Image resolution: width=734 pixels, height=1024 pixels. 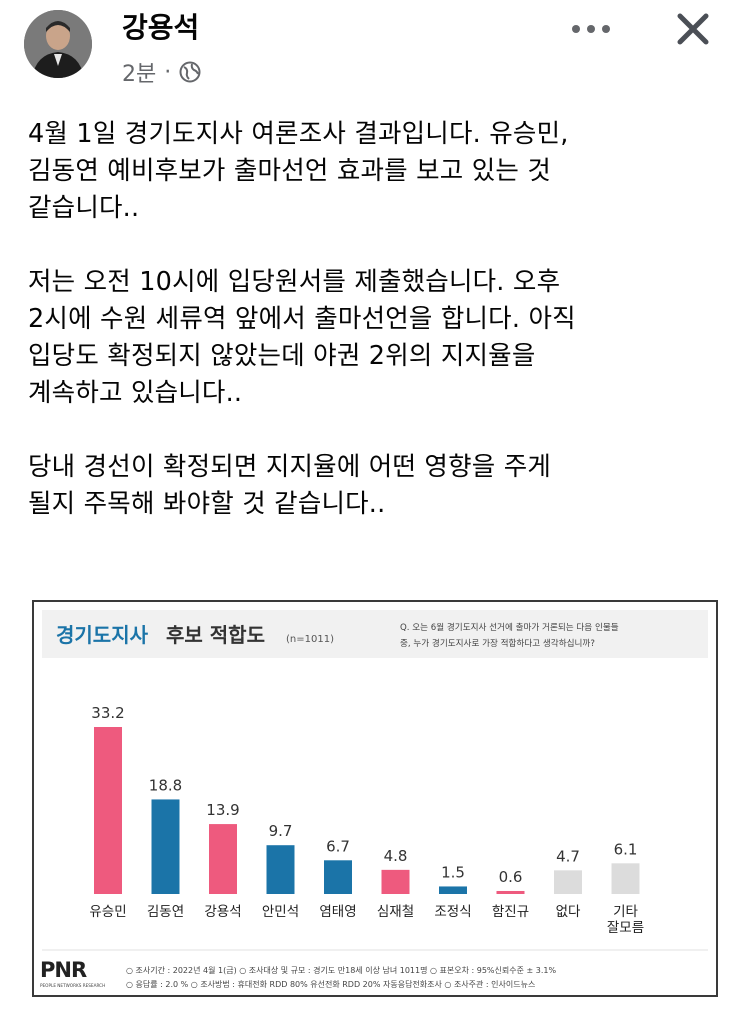 What do you see at coordinates (509, 627) in the screenshot?
I see `chart-question-line-1: Q. 오는 6월 경기도지사 선거에 출마가 거론되는 다음 인물들` at bounding box center [509, 627].